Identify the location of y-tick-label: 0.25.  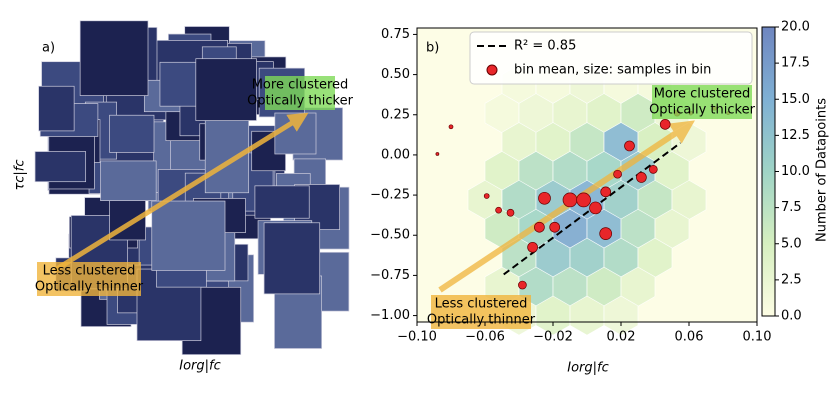
(395, 114).